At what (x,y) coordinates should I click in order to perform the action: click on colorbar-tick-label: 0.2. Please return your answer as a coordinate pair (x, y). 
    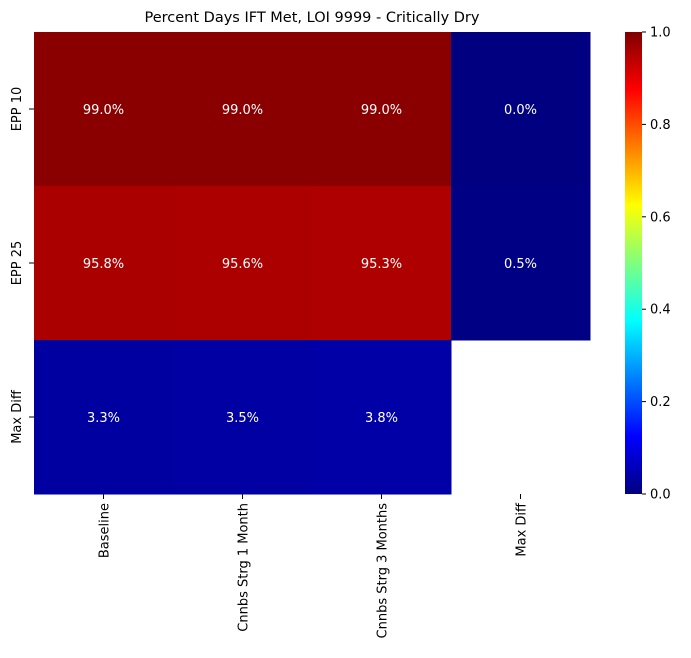
    Looking at the image, I should click on (660, 402).